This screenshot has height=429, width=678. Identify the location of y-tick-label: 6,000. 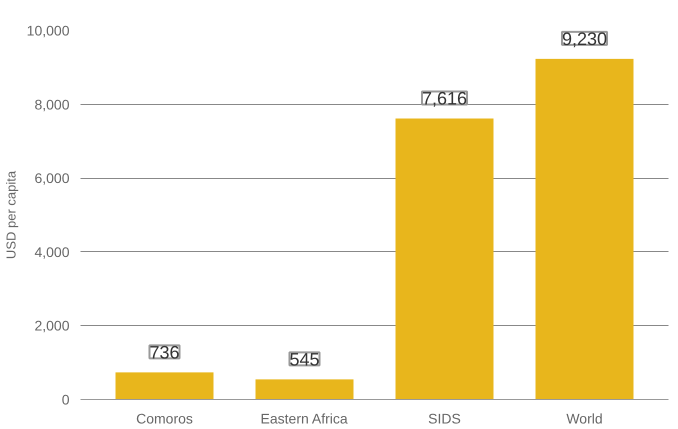
(52, 178).